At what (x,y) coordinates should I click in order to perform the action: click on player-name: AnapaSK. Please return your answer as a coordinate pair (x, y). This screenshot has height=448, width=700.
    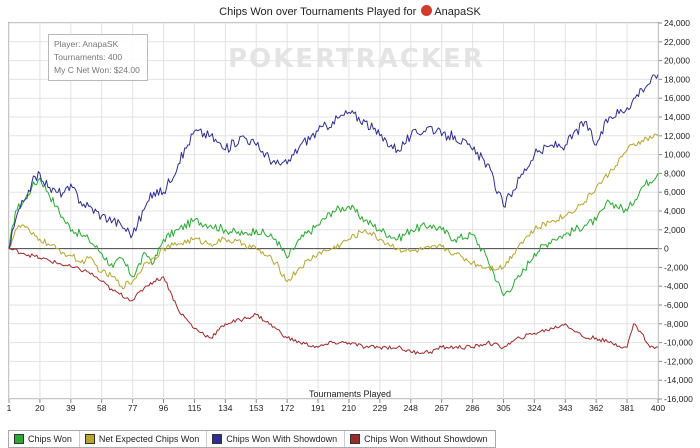
    Looking at the image, I should click on (457, 12).